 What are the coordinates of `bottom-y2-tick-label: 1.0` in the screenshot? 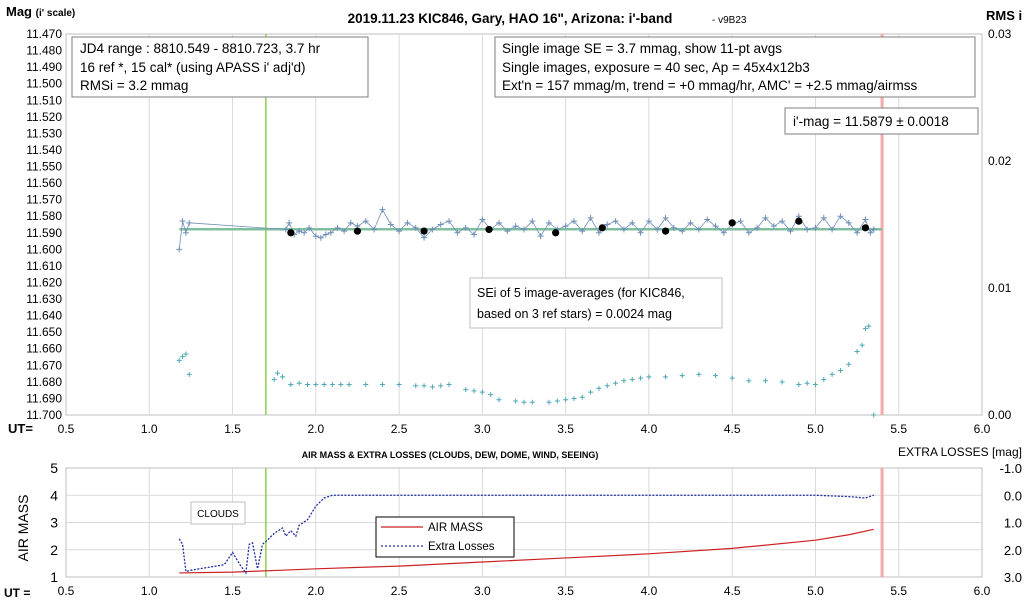 It's located at (1013, 523).